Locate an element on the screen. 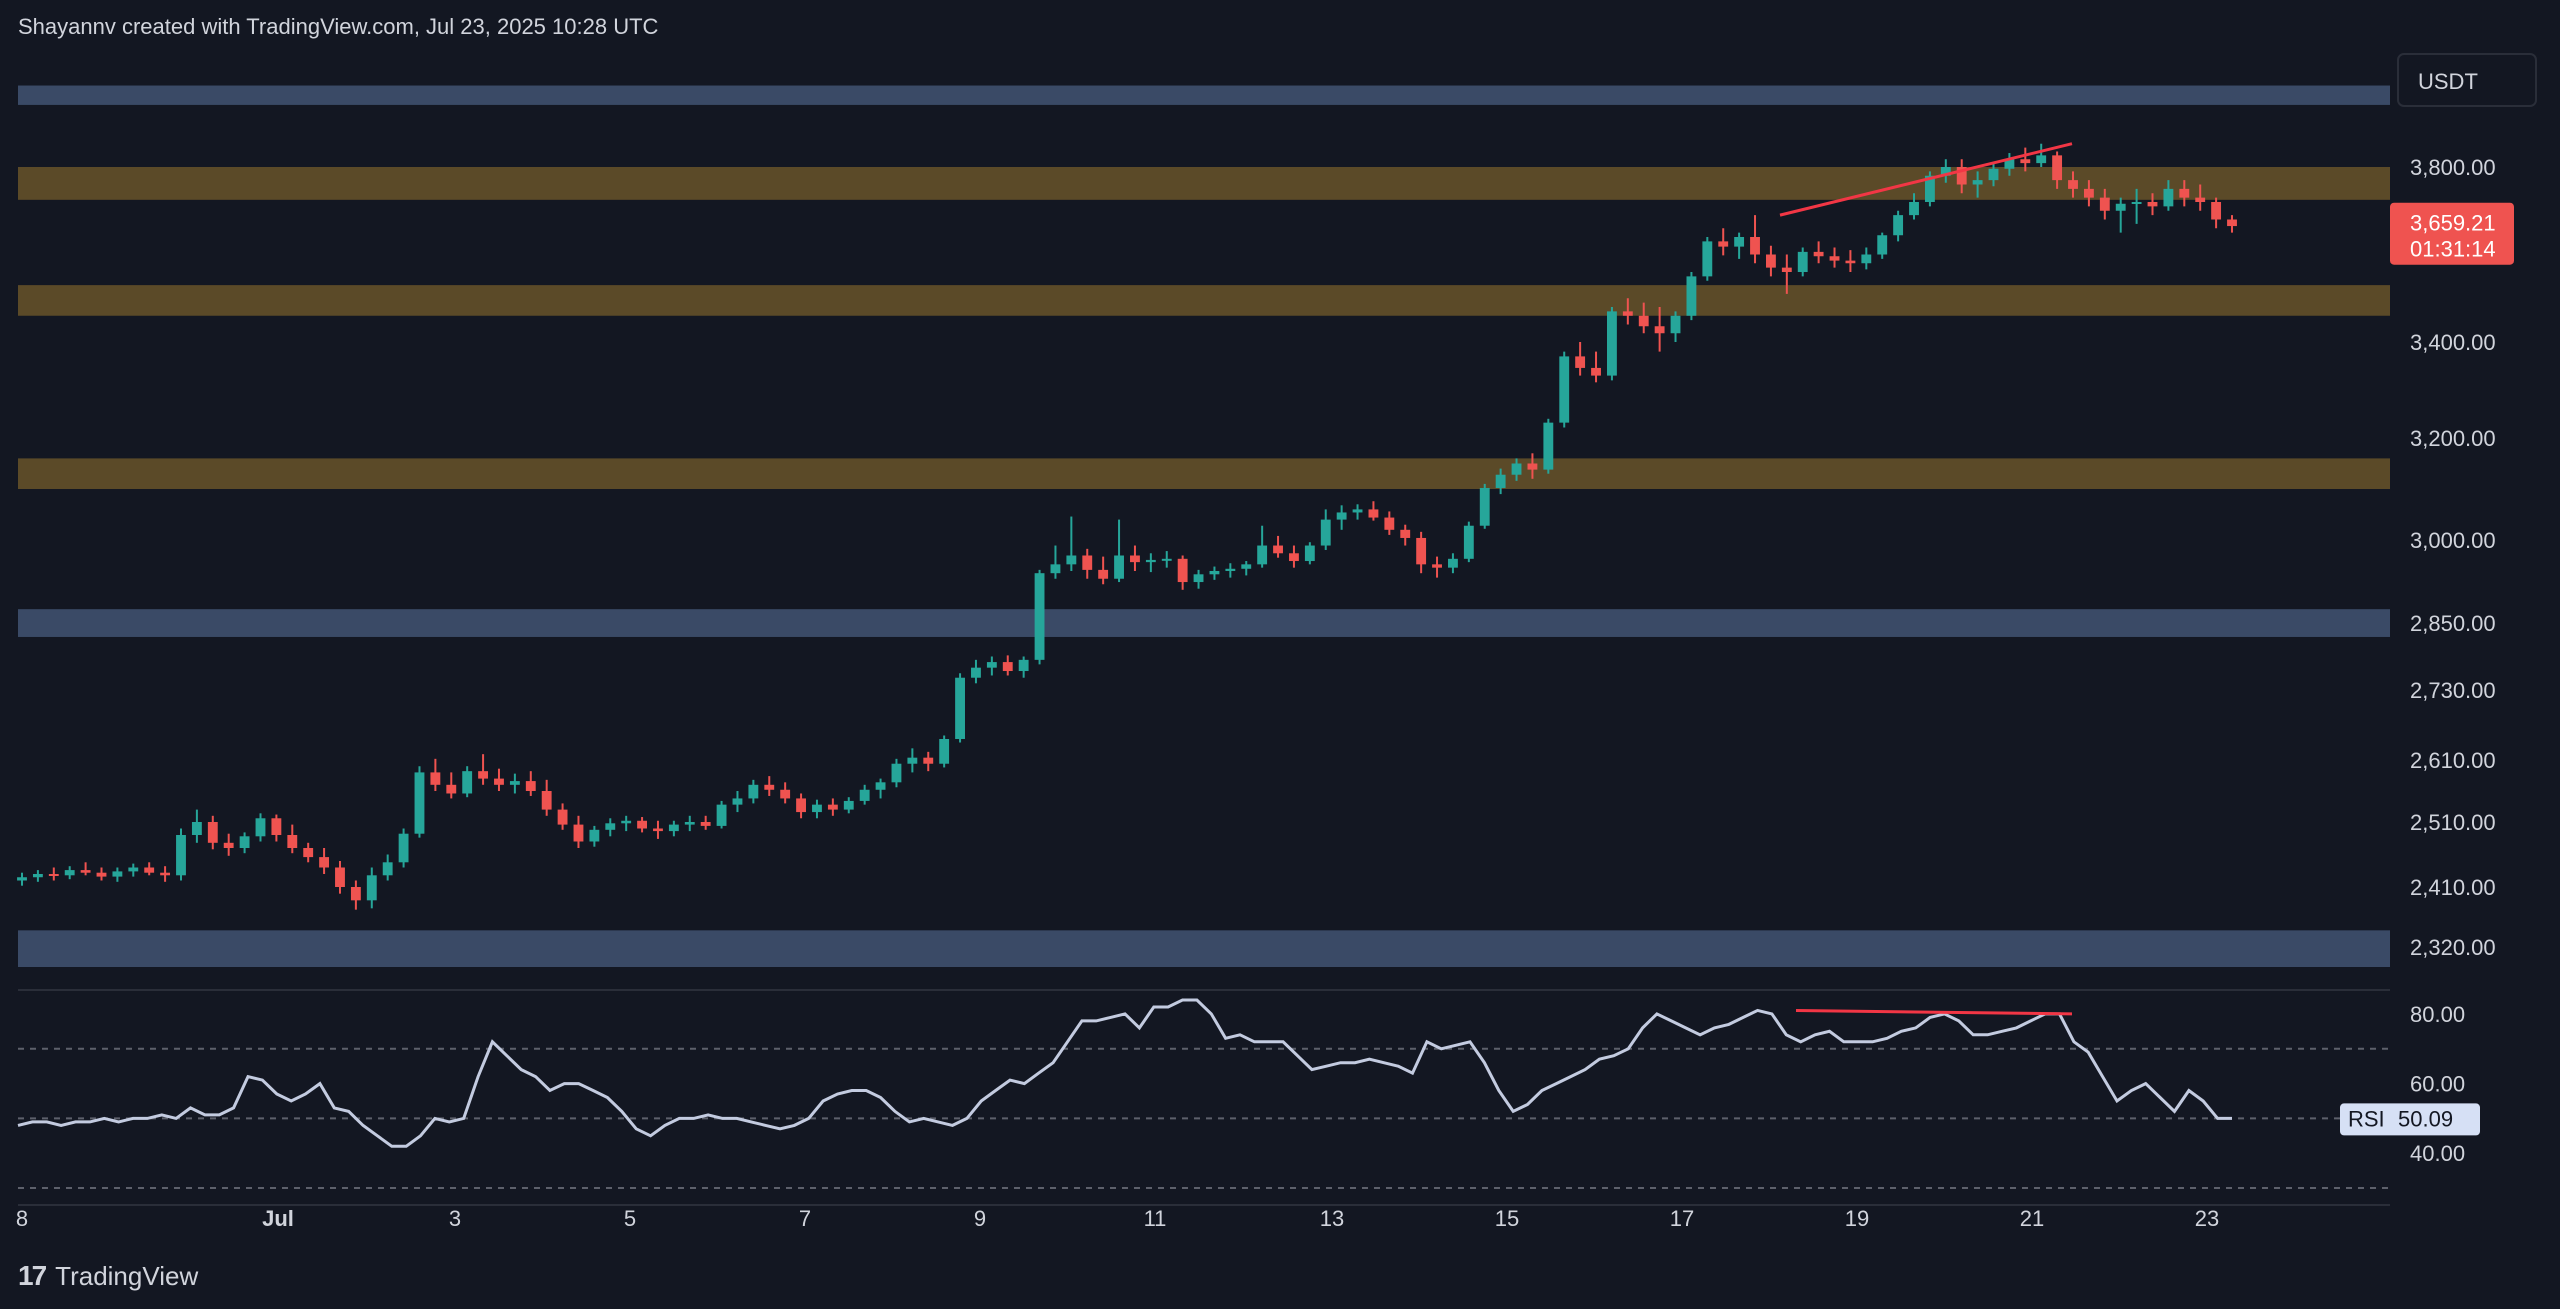 This screenshot has width=2560, height=1309. candle-countdown: 01:31:14 is located at coordinates (2453, 249).